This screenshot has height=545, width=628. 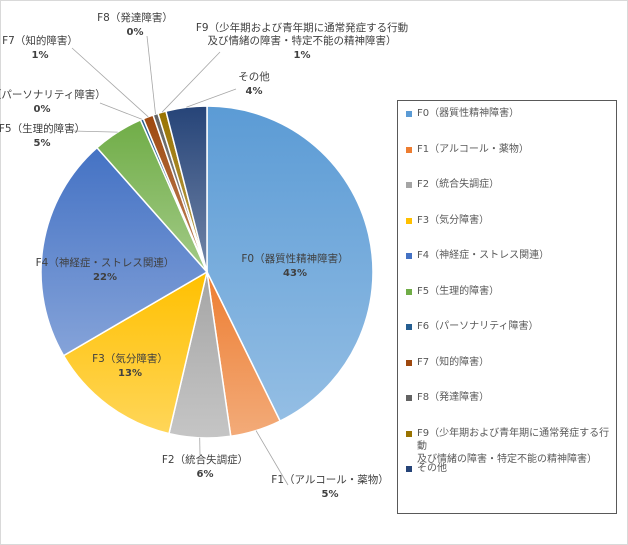 I want to click on legend-label: F5（生理的障害）, so click(x=458, y=291).